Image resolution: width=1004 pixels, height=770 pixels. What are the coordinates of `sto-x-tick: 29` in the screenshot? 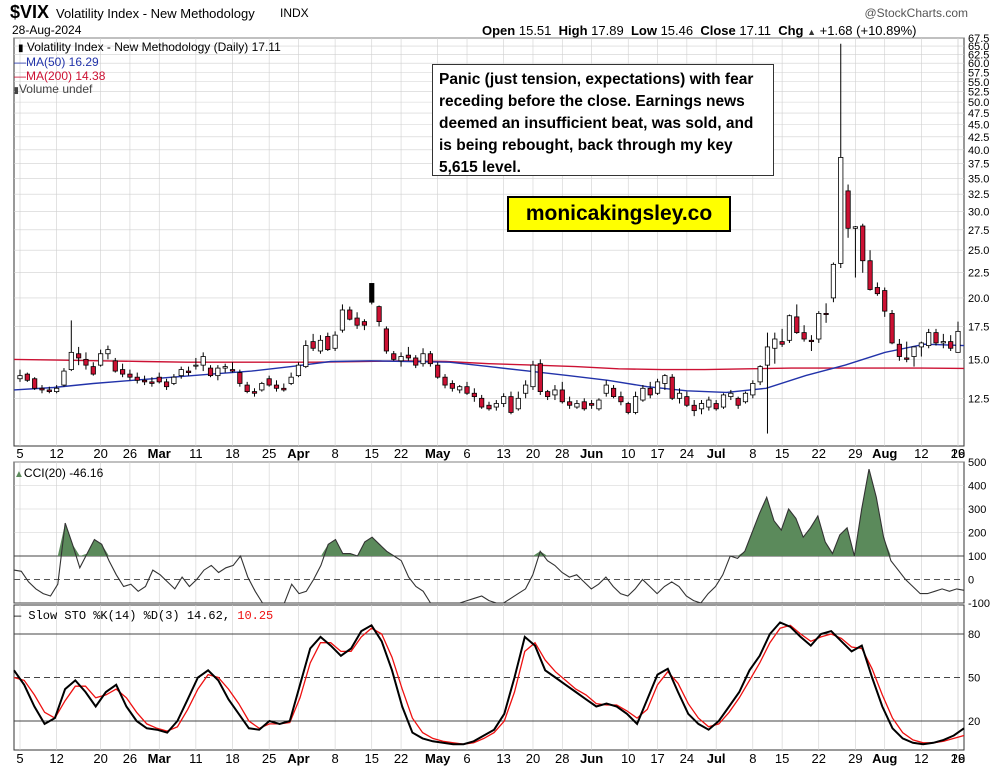 It's located at (855, 758).